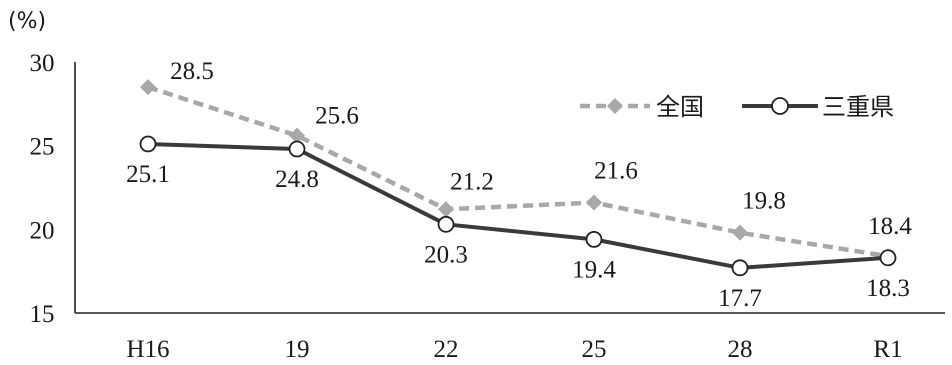  I want to click on data-label-mie: 24.8, so click(297, 179).